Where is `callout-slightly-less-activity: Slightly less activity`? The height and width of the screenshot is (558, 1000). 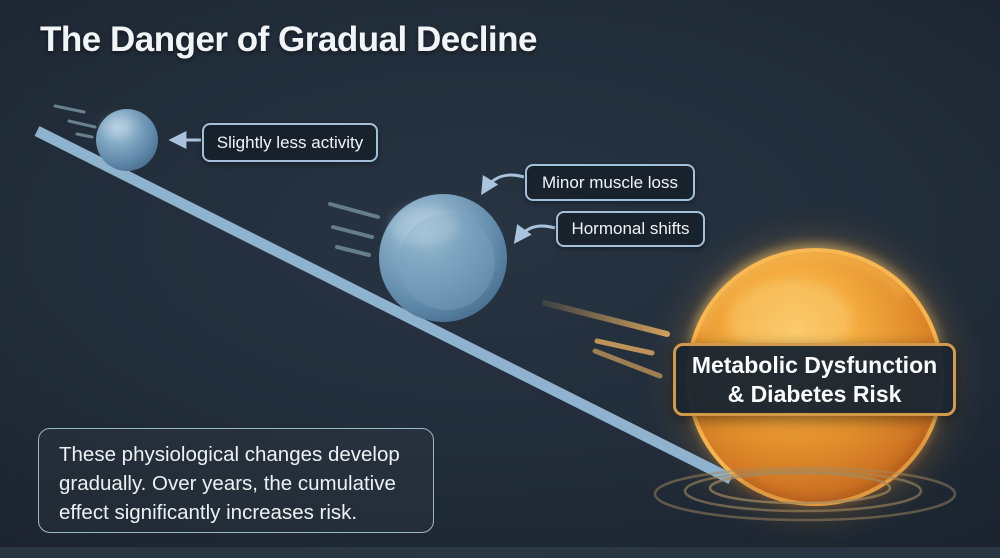
callout-slightly-less-activity: Slightly less activity is located at coordinates (290, 142).